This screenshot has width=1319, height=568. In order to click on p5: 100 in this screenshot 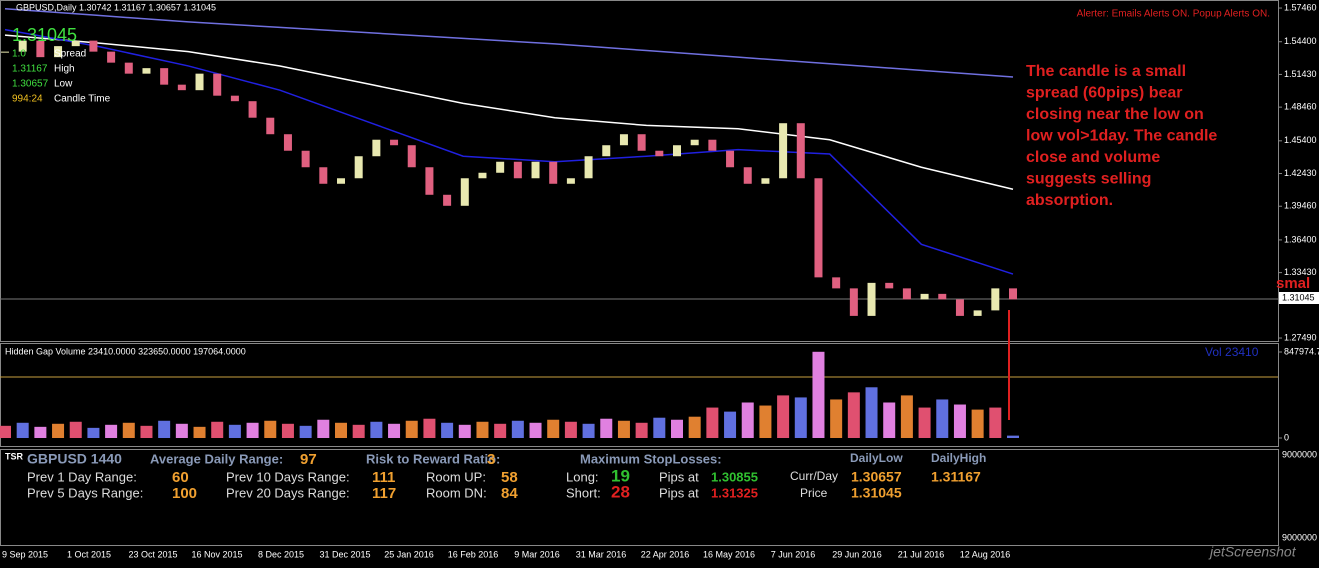, I will do `click(184, 493)`.